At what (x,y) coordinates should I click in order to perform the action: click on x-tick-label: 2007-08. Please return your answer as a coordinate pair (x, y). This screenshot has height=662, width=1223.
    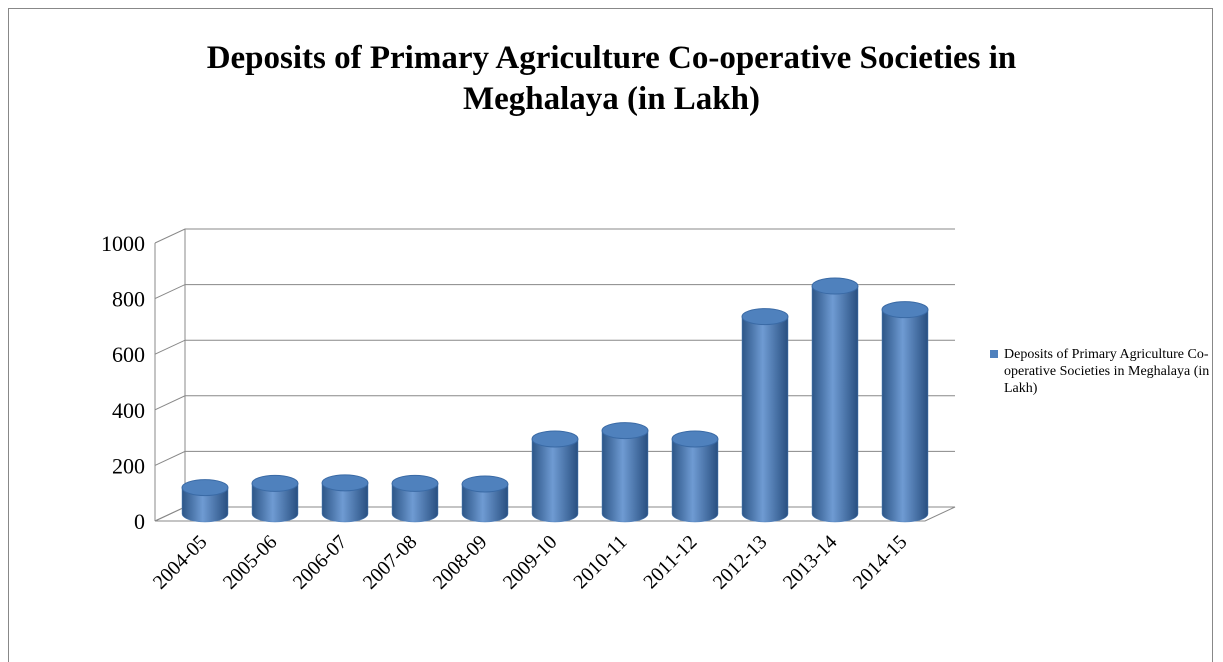
    Looking at the image, I should click on (390, 562).